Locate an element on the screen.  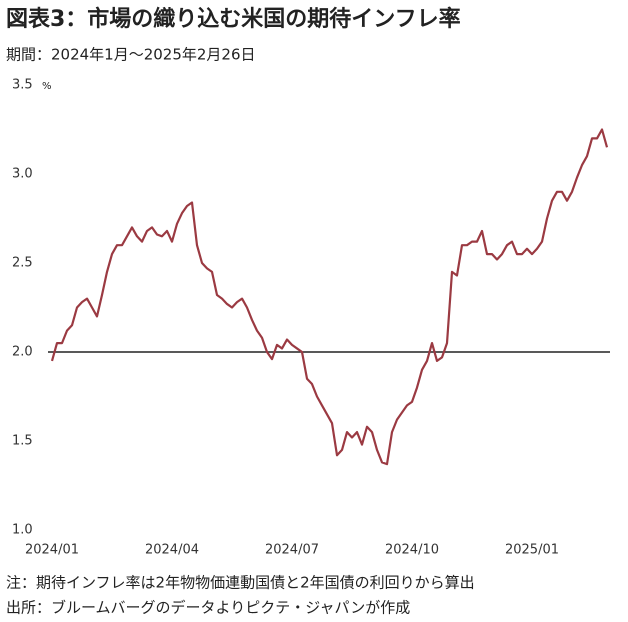
y-tick-label: 2.0 is located at coordinates (22, 352).